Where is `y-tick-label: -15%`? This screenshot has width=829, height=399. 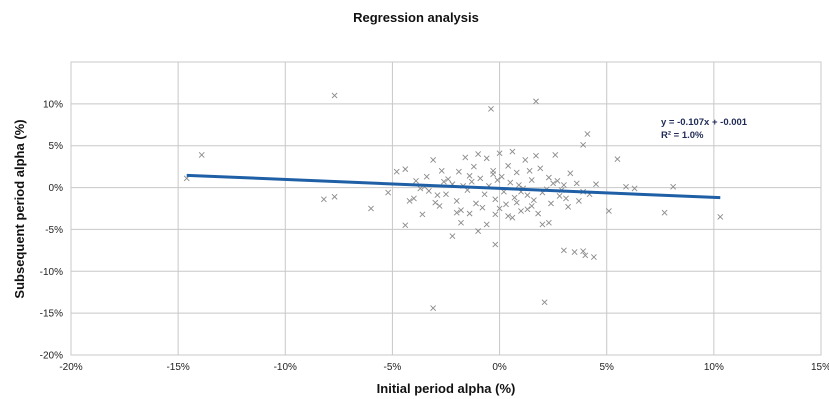 y-tick-label: -15% is located at coordinates (51, 314).